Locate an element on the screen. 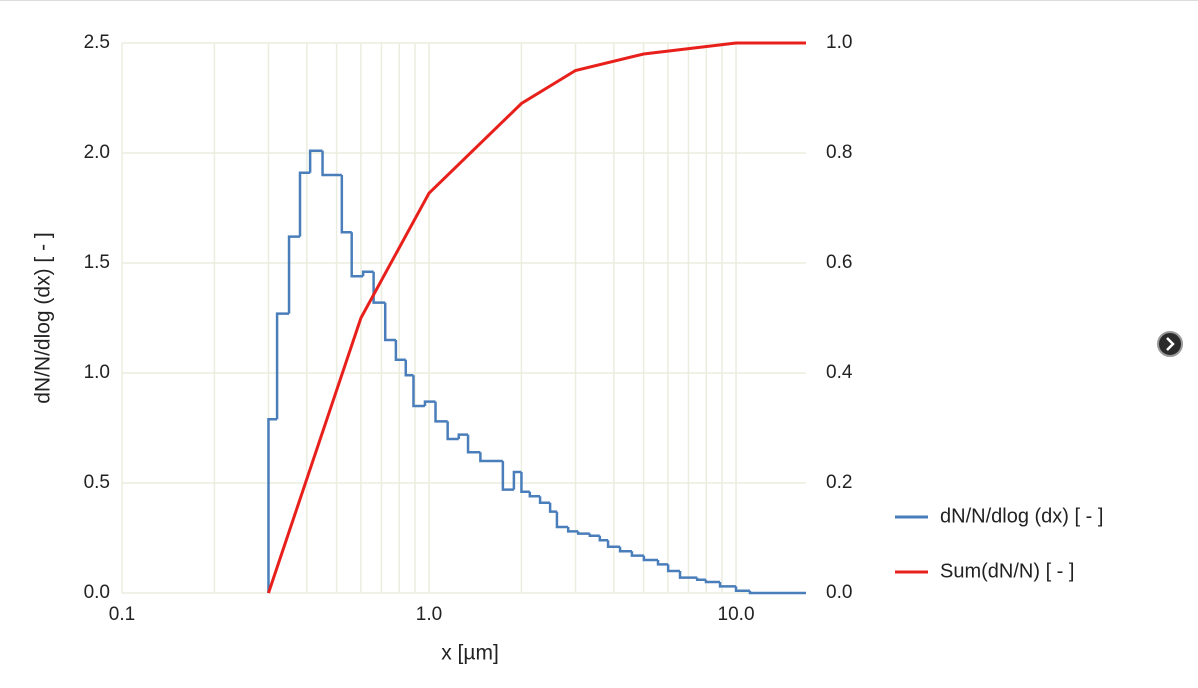  y-tick-label: 2.5 is located at coordinates (97, 42).